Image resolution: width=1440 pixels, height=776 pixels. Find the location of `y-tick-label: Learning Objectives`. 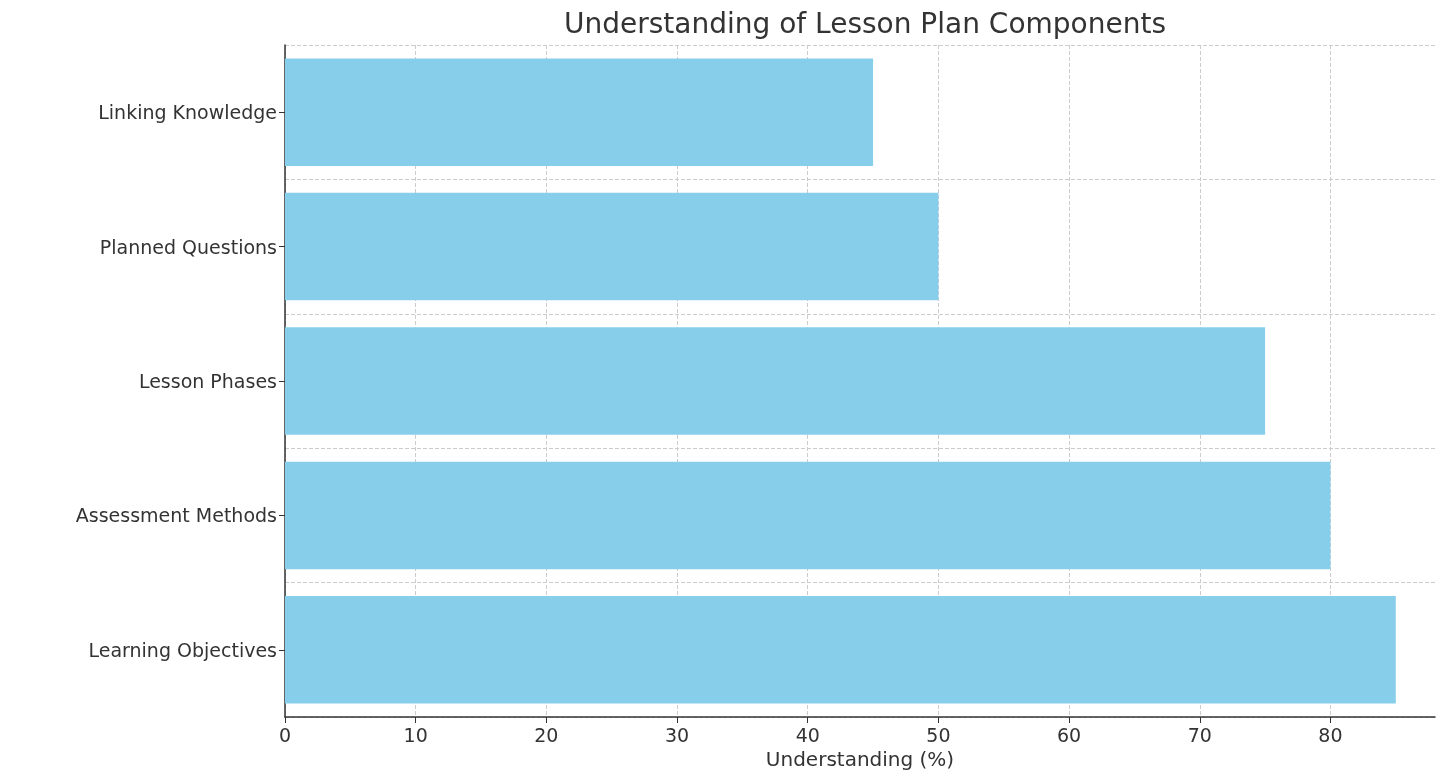

y-tick-label: Learning Objectives is located at coordinates (182, 649).